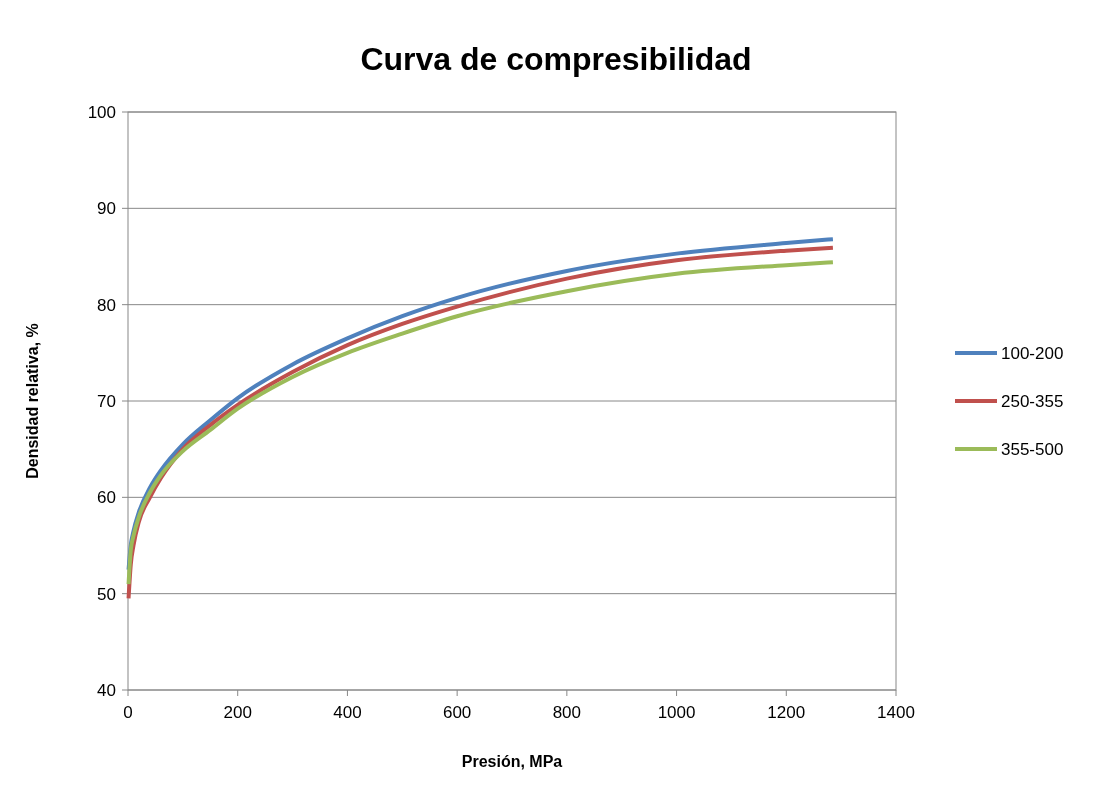 This screenshot has height=791, width=1098. I want to click on y-tick-label: 40, so click(106, 690).